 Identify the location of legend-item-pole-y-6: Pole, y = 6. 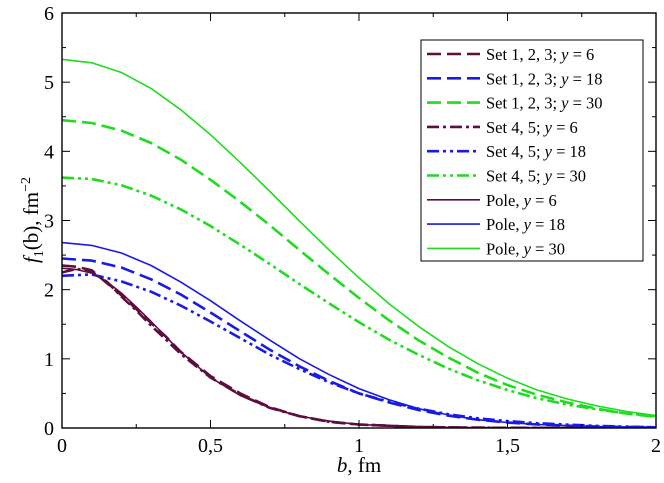
(492, 200).